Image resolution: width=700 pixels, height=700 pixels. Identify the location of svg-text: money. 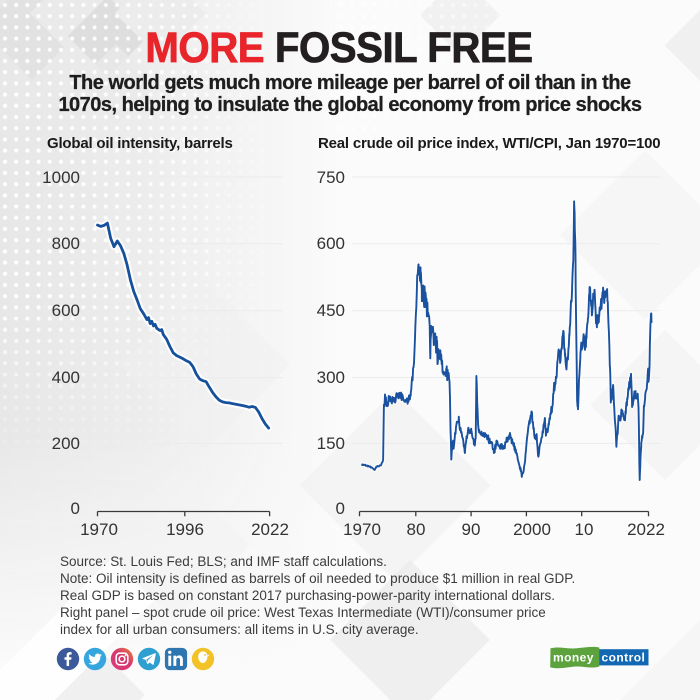
(573, 658).